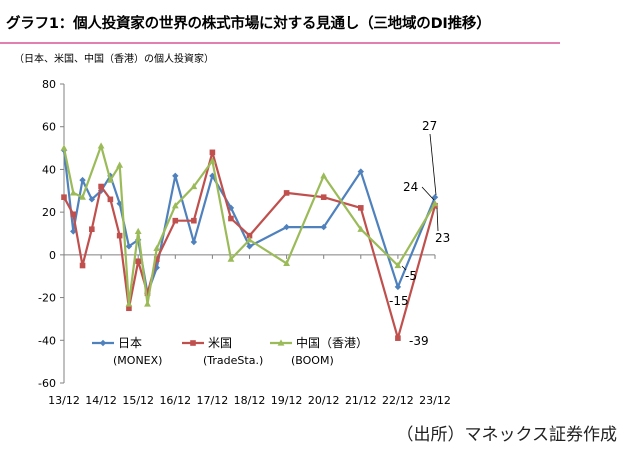  I want to click on title-divider, so click(280, 43).